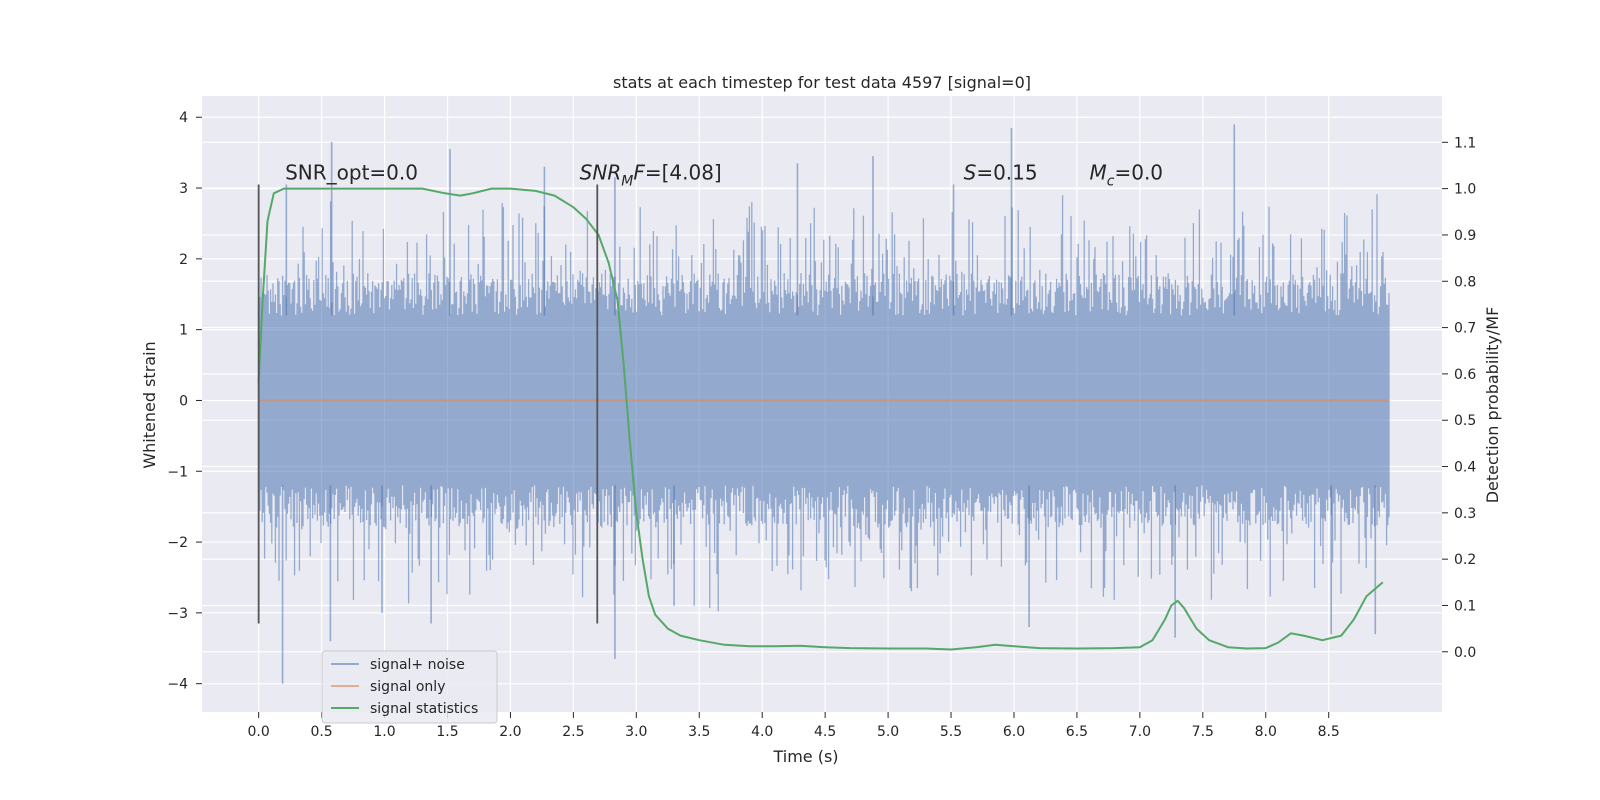  I want to click on x-tick-label: 2.0, so click(510, 732).